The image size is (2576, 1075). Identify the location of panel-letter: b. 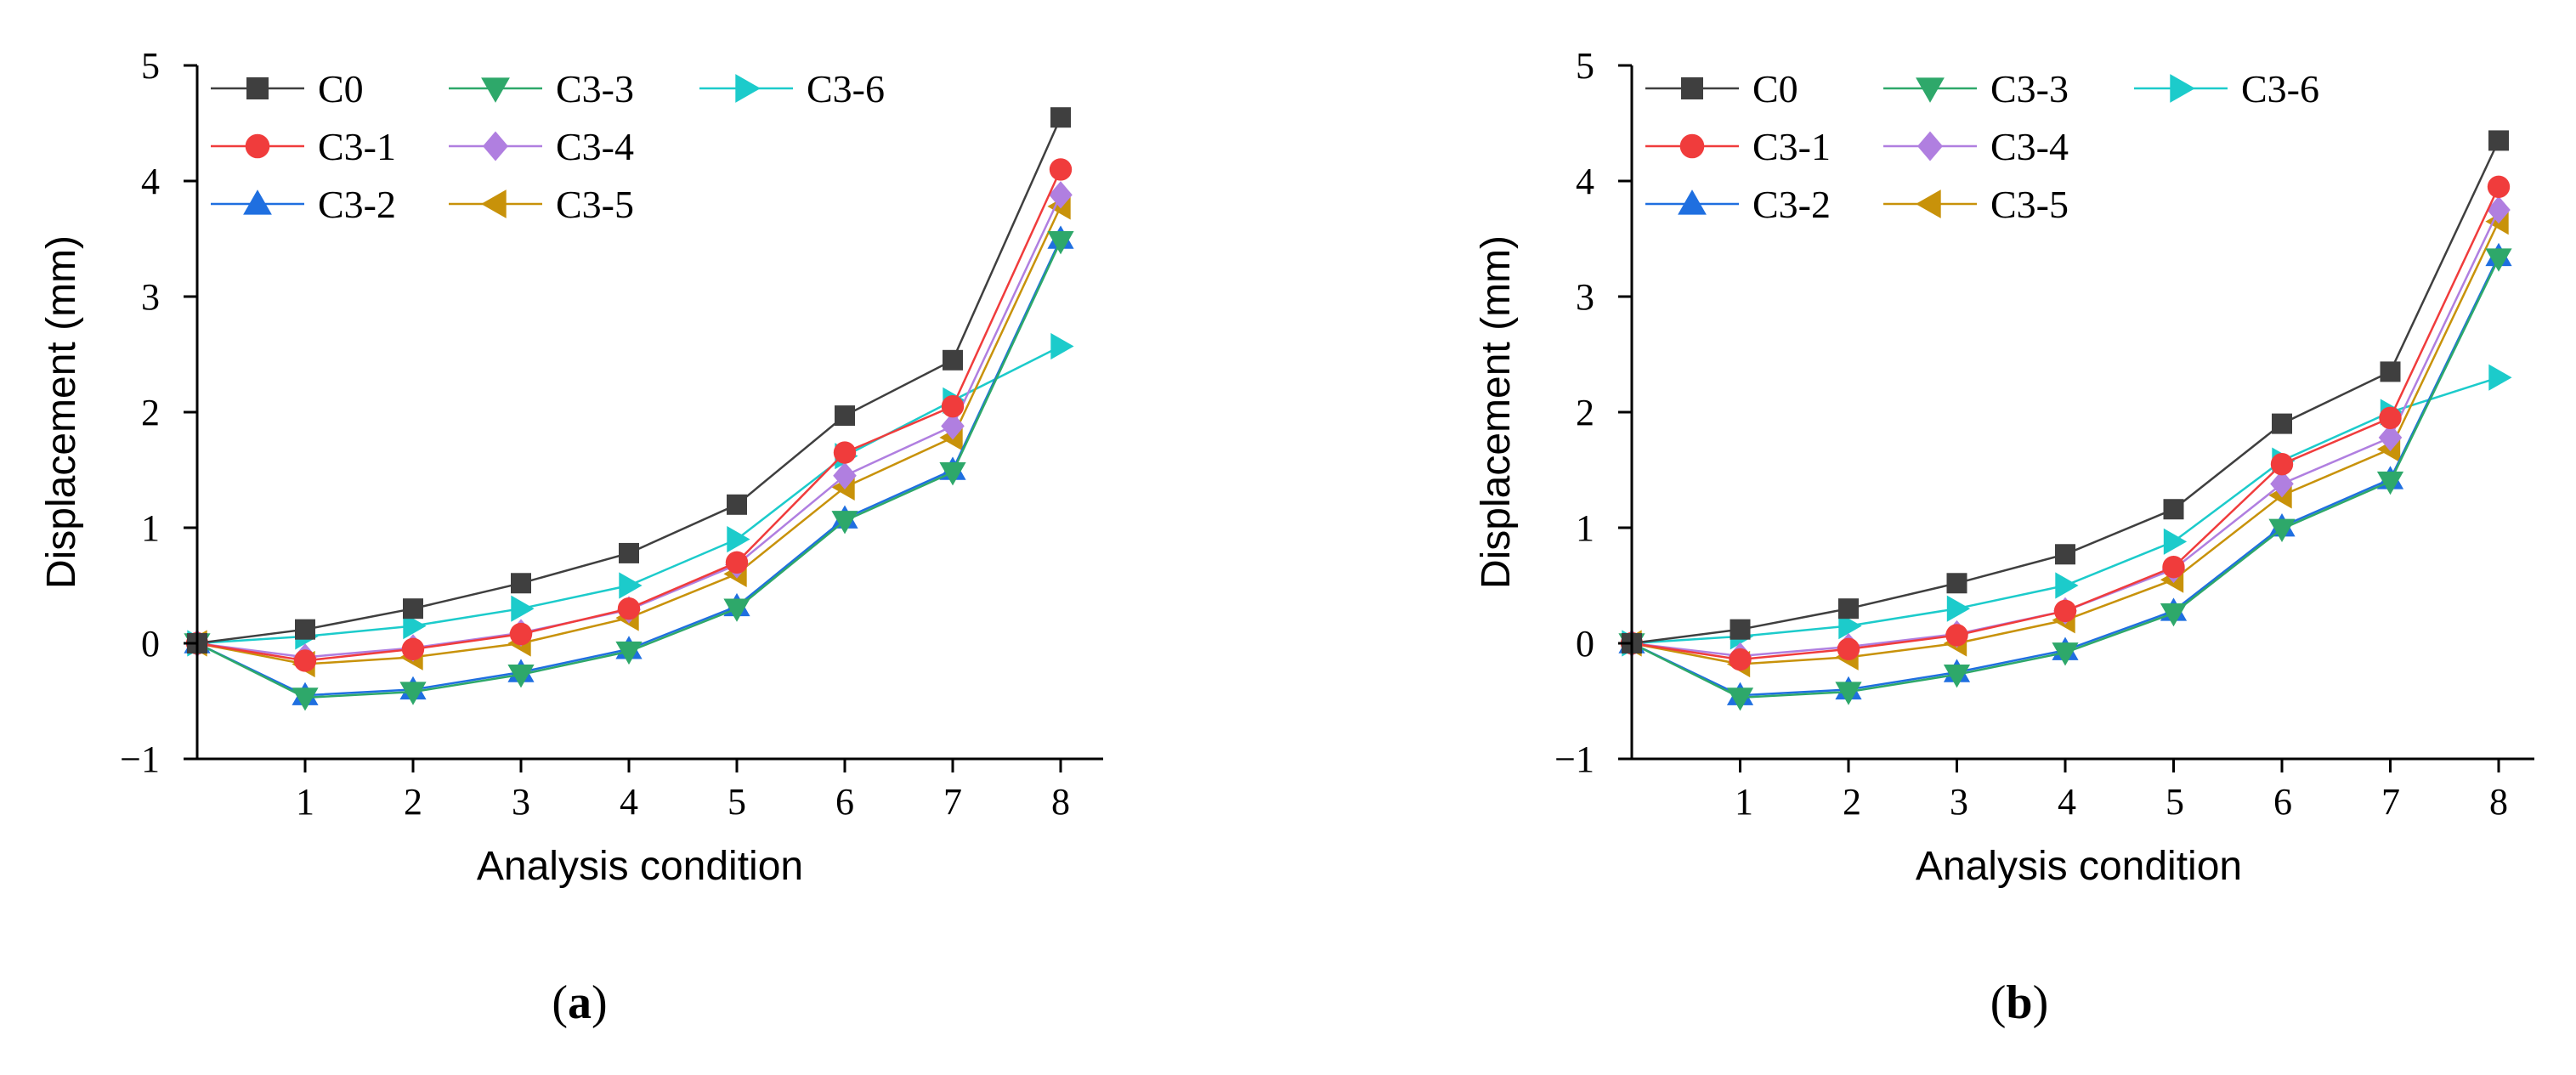
(2019, 1002).